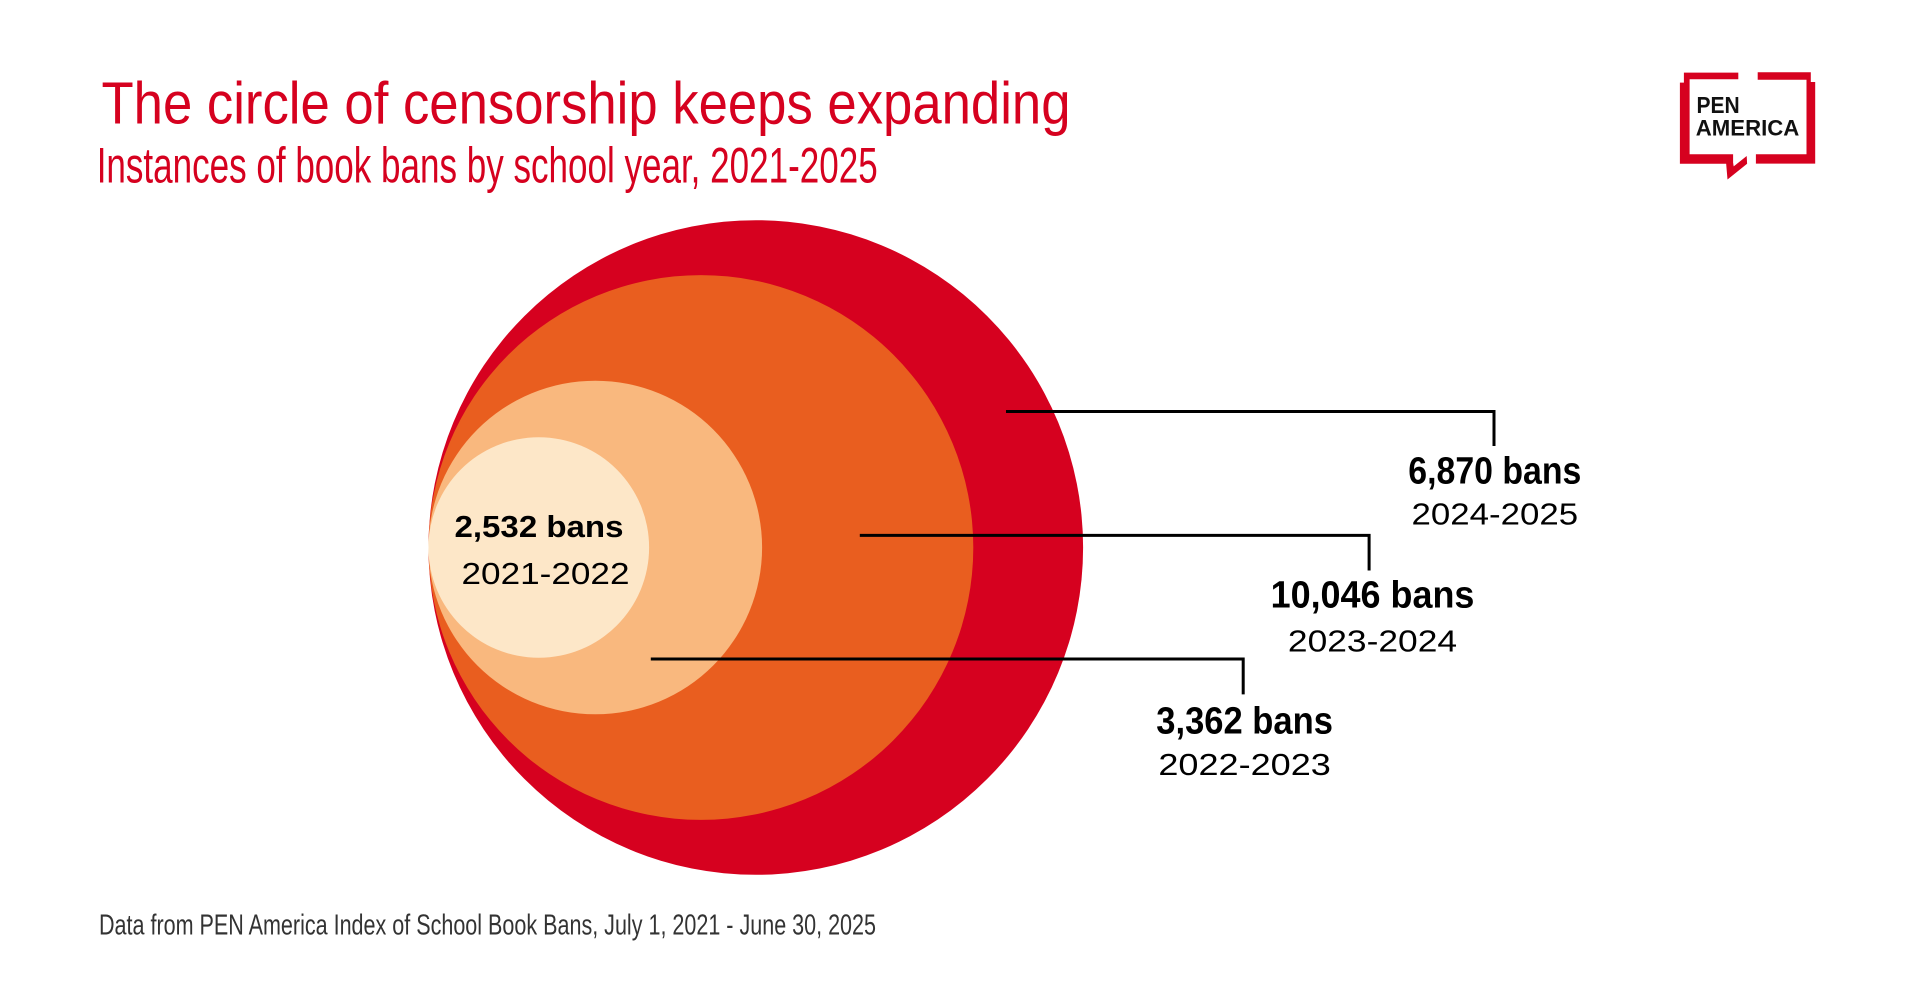  Describe the element at coordinates (1495, 514) in the screenshot. I see `svg-text: 2024-2025` at that location.